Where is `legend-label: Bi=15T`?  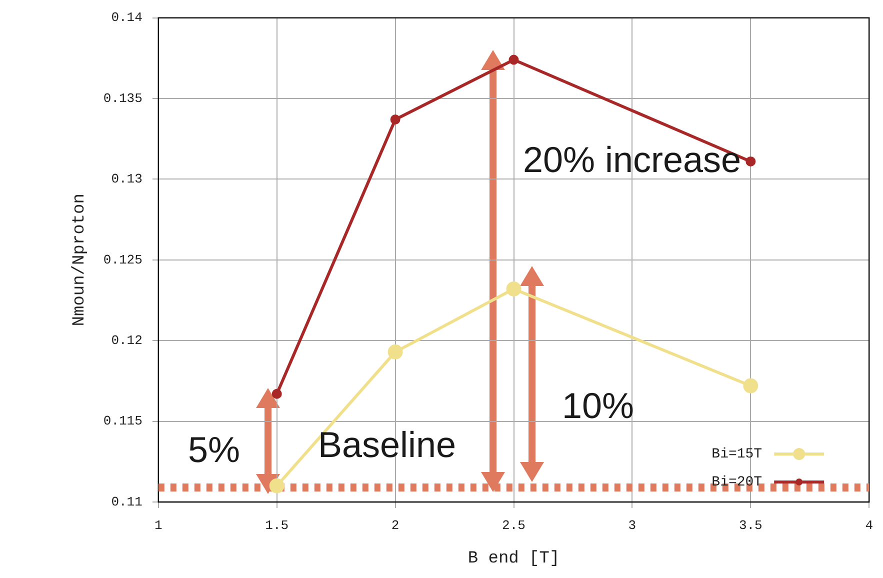
legend-label: Bi=15T is located at coordinates (737, 454).